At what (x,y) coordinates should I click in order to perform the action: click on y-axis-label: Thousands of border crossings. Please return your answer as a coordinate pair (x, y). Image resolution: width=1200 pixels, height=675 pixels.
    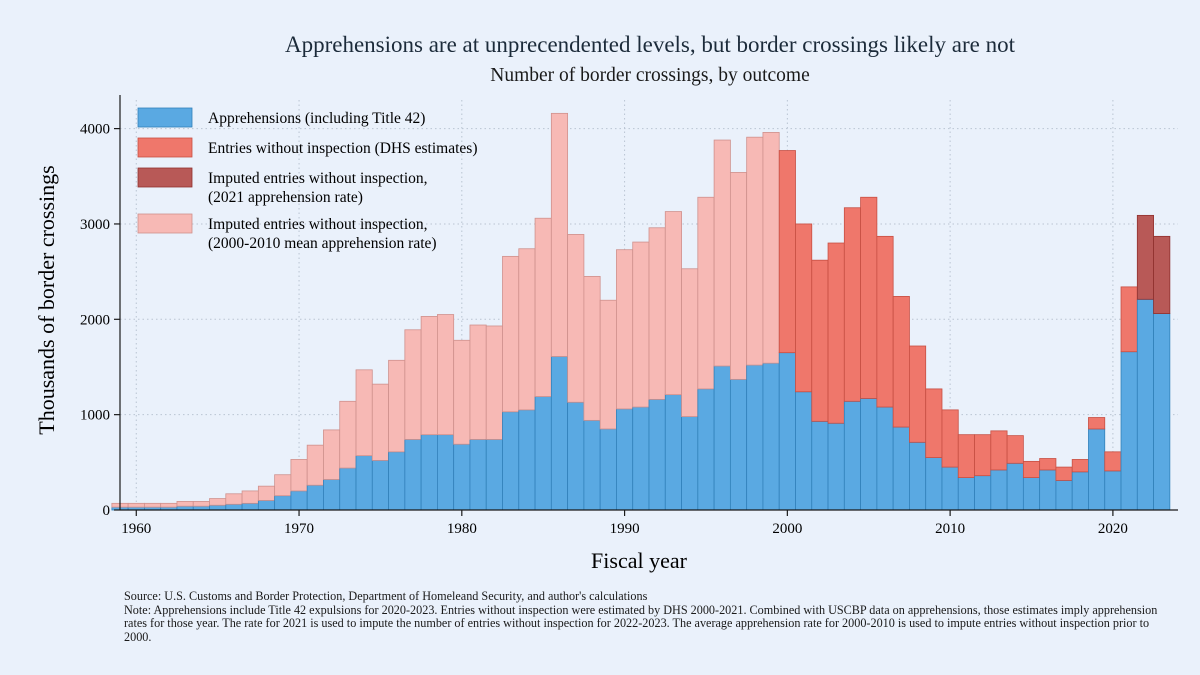
    Looking at the image, I should click on (46, 299).